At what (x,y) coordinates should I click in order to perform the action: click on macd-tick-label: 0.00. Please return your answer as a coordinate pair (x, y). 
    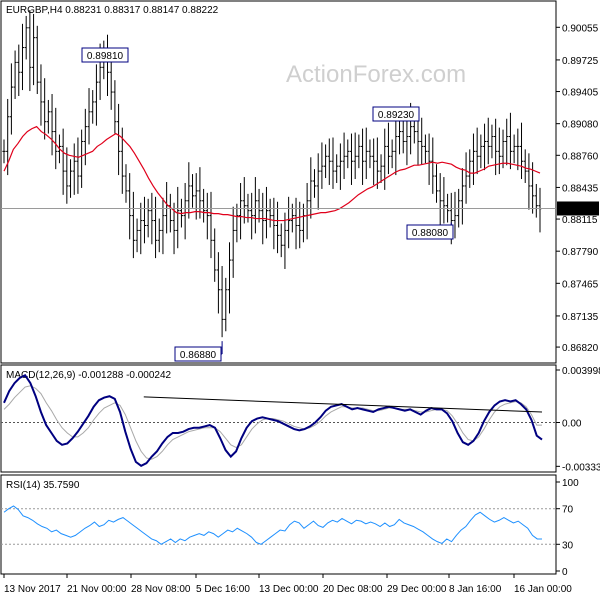
    Looking at the image, I should click on (572, 423).